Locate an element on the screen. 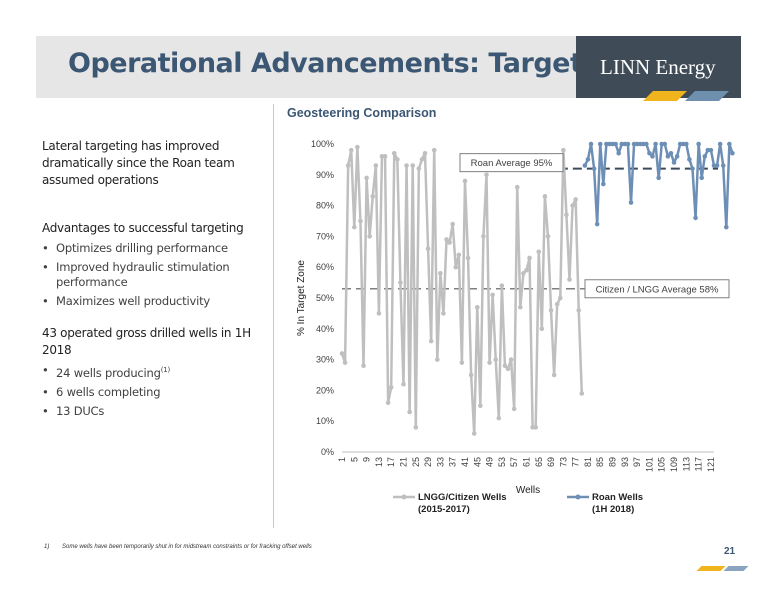  legend-label: Roan Wells is located at coordinates (617, 497).